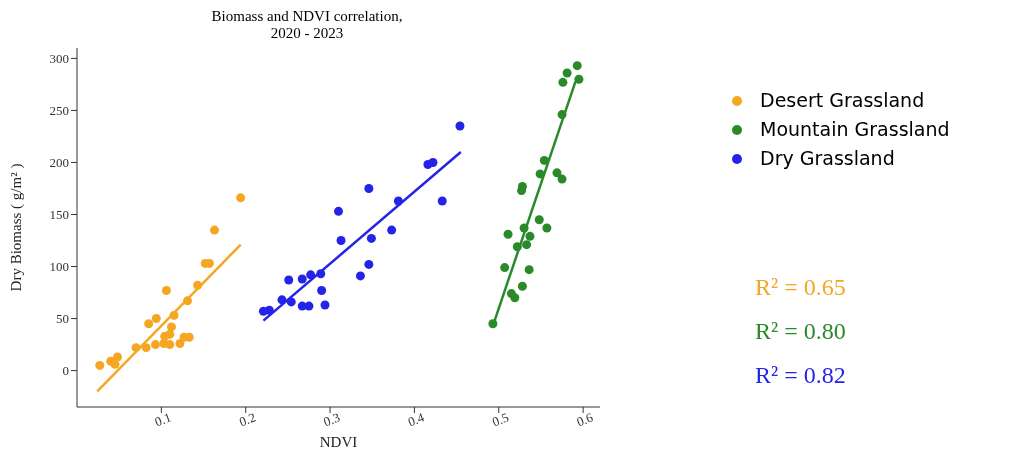  I want to click on x-axis-title: NDVI, so click(338, 442).